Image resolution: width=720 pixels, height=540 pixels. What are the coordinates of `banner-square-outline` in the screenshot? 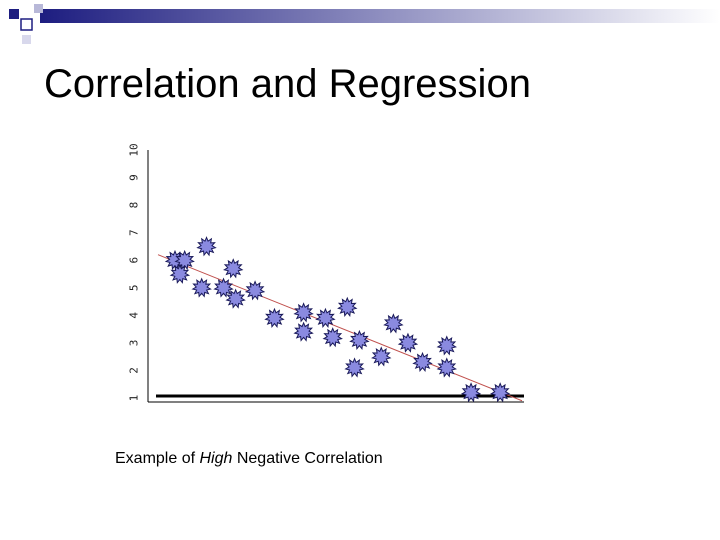 It's located at (26, 24).